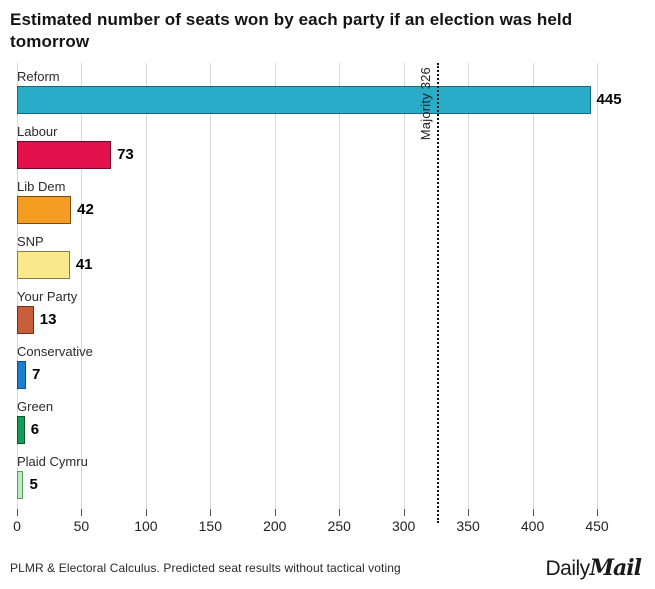 The width and height of the screenshot is (655, 589). What do you see at coordinates (125, 154) in the screenshot?
I see `value-label: 73` at bounding box center [125, 154].